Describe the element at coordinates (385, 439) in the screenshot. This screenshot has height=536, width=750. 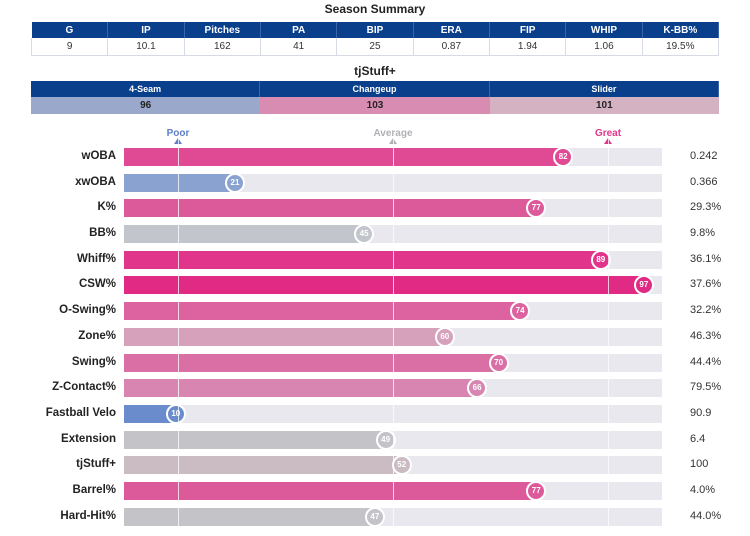
I see `percentile-bubble: 49` at that location.